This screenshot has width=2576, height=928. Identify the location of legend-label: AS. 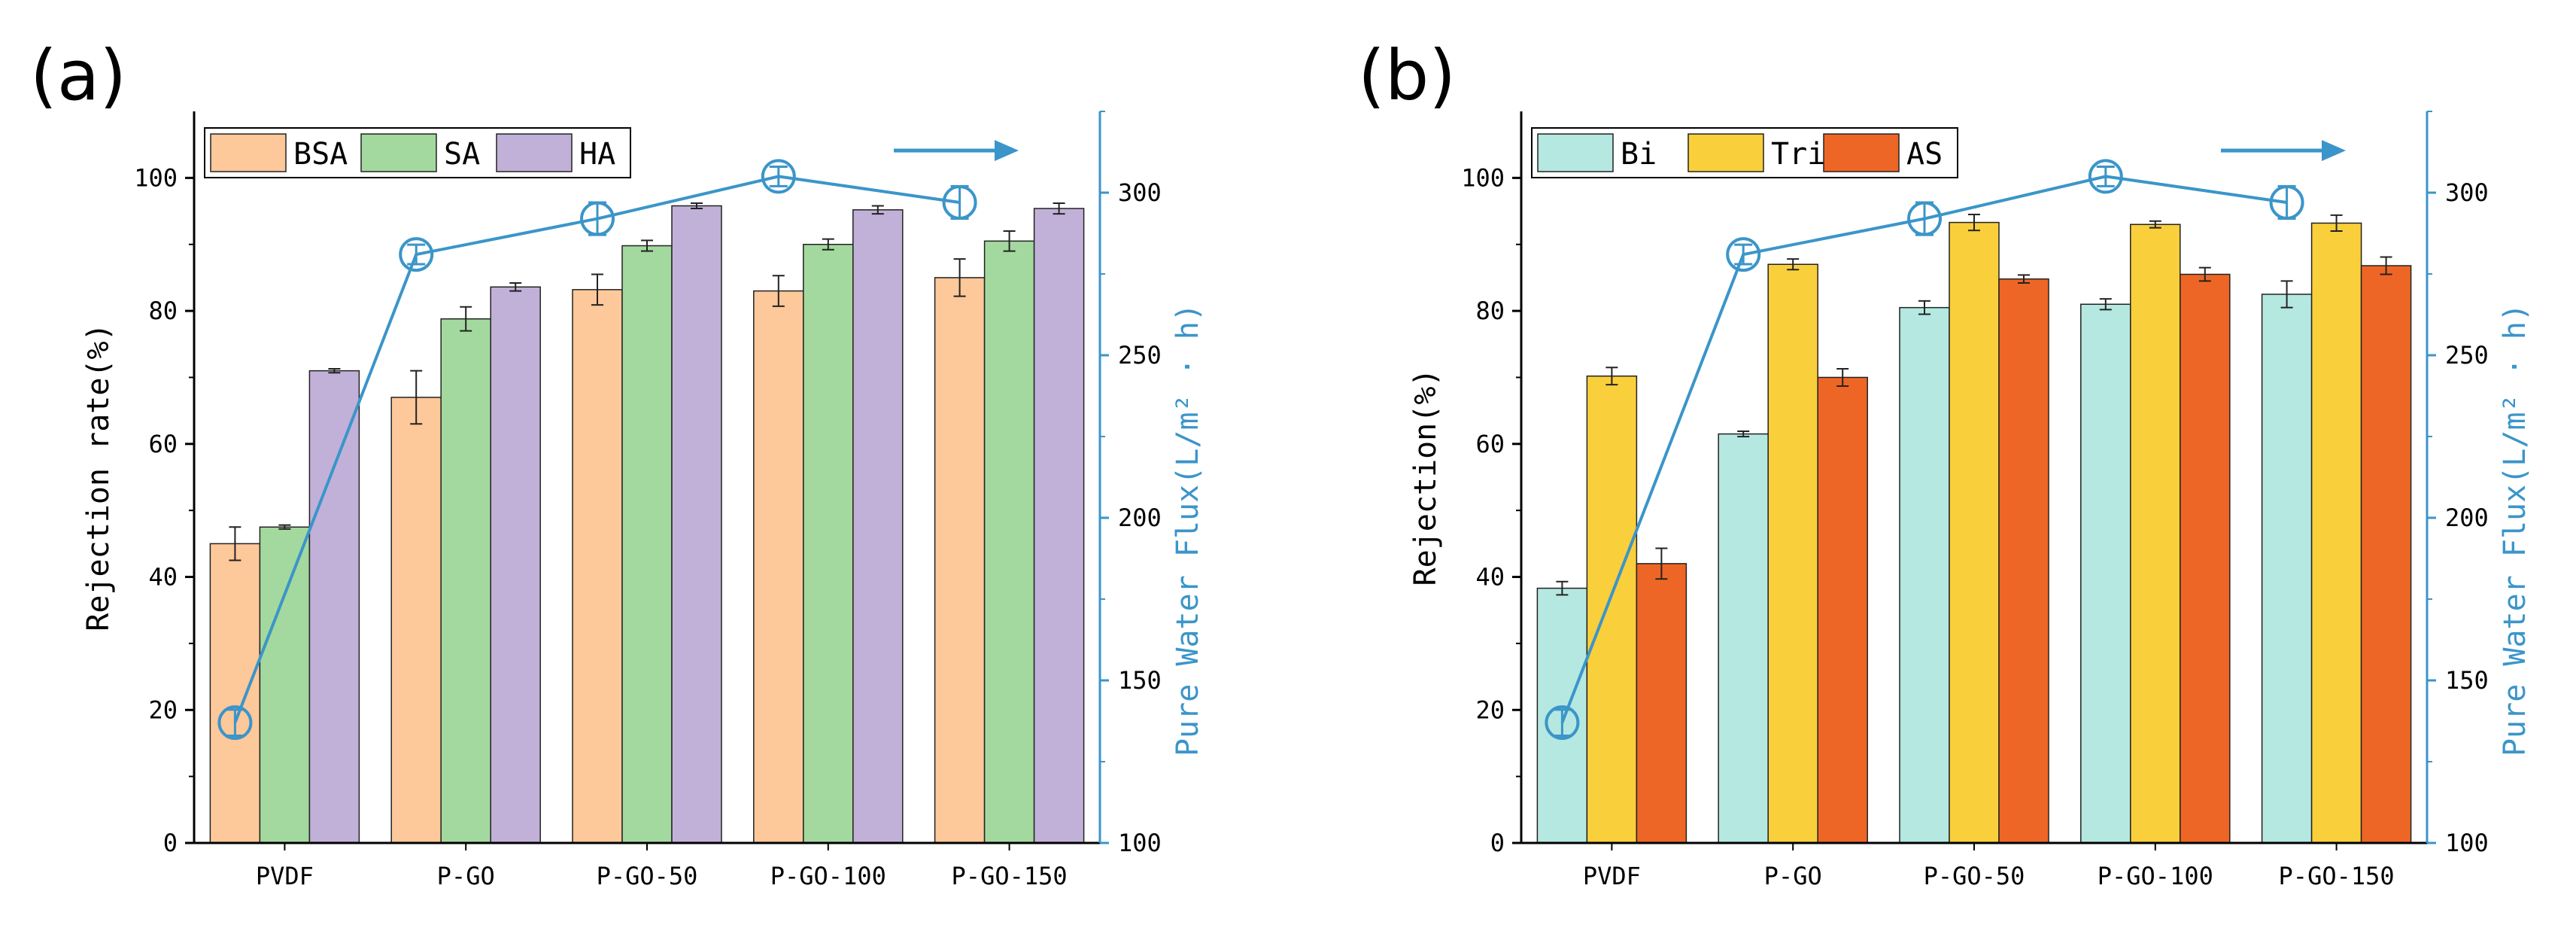
(1924, 154).